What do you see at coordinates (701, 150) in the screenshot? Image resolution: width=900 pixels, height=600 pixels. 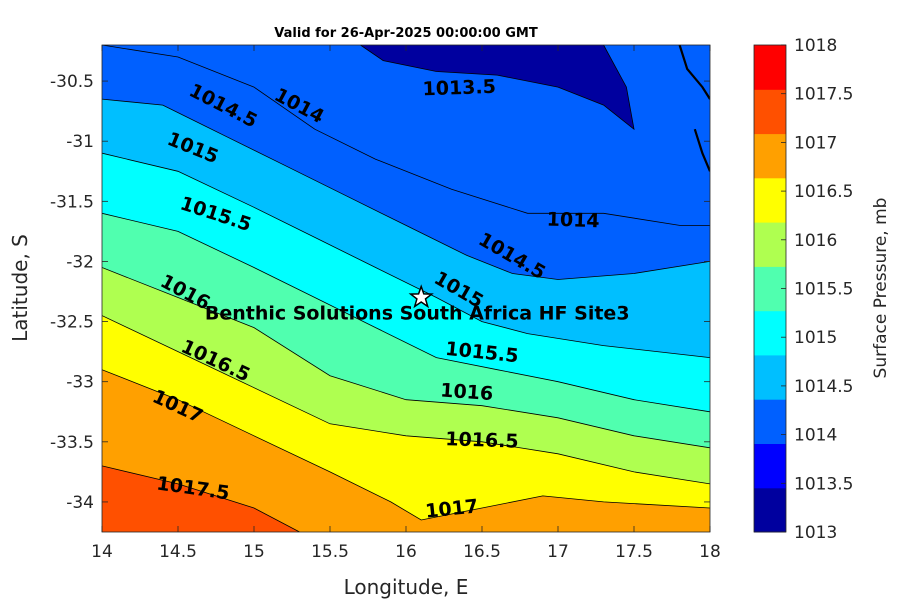 I see `coastline-segment` at bounding box center [701, 150].